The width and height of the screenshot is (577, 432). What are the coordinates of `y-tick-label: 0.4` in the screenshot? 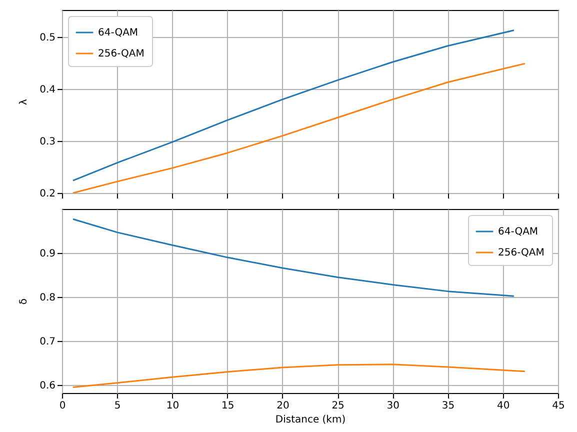 It's located at (48, 90).